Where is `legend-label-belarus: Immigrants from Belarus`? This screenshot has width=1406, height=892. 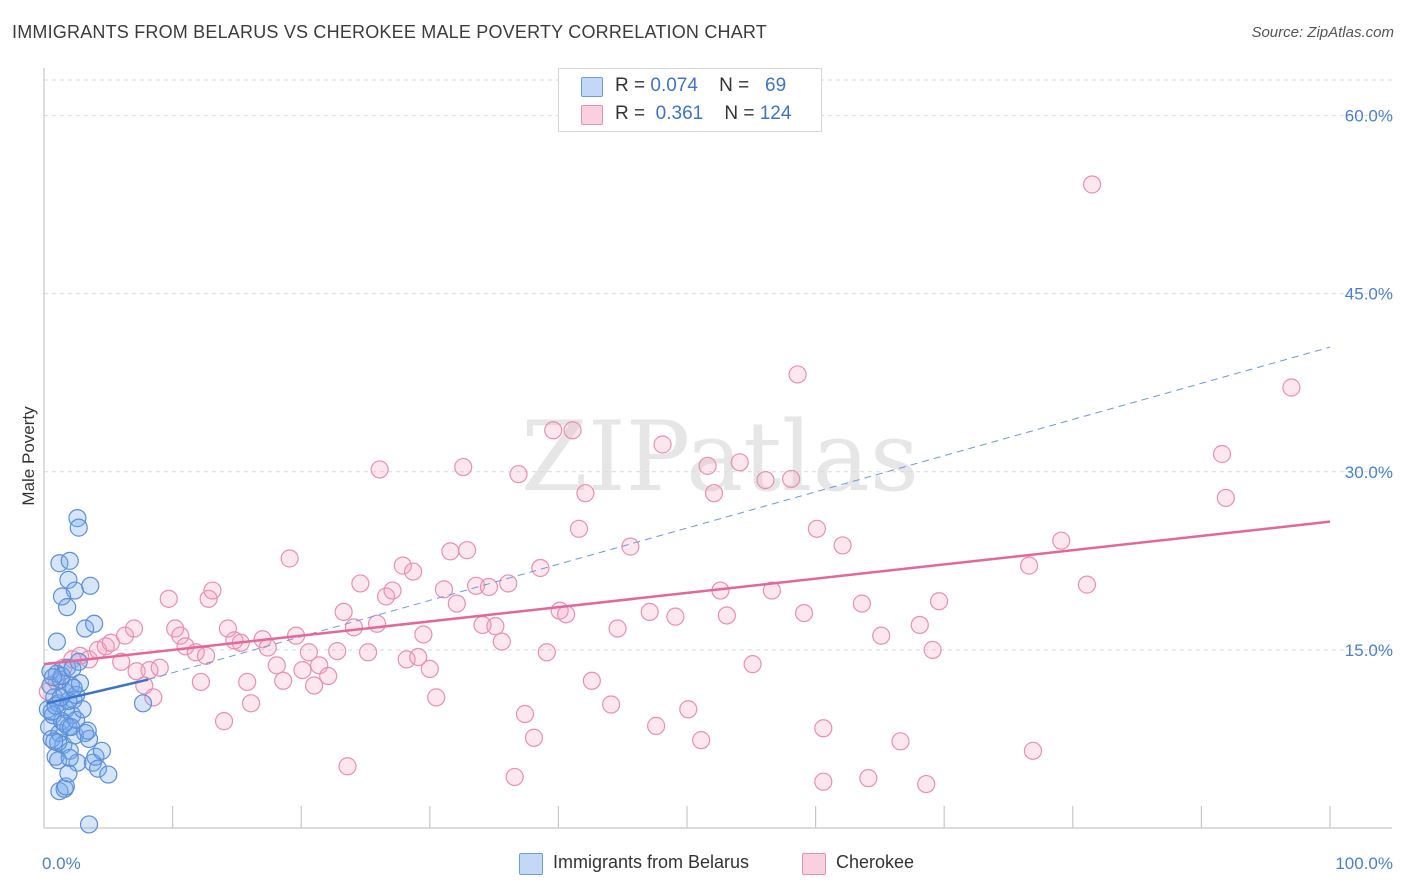 legend-label-belarus: Immigrants from Belarus is located at coordinates (651, 862).